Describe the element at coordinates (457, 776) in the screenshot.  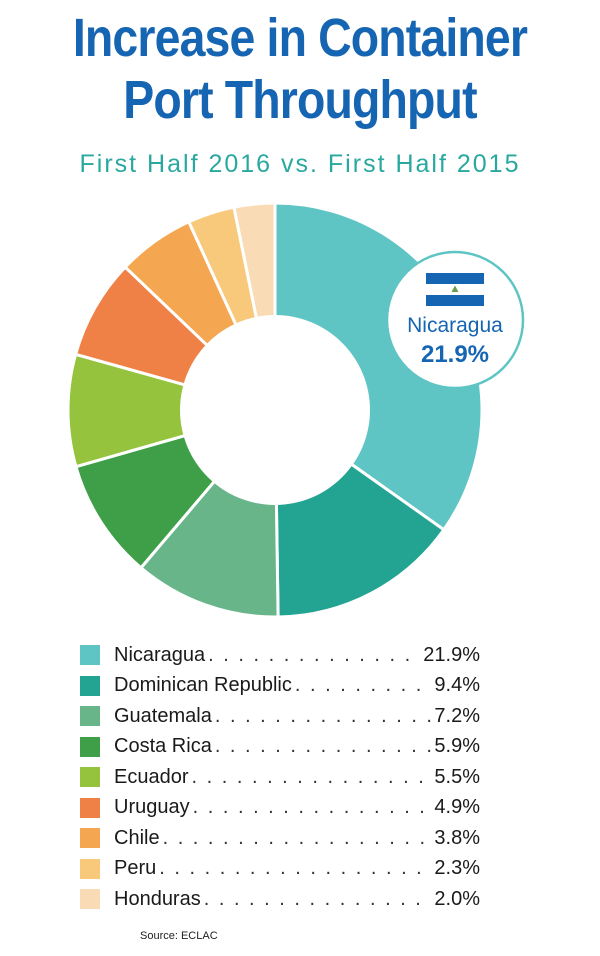
I see `legend-value: 5.5%` at that location.